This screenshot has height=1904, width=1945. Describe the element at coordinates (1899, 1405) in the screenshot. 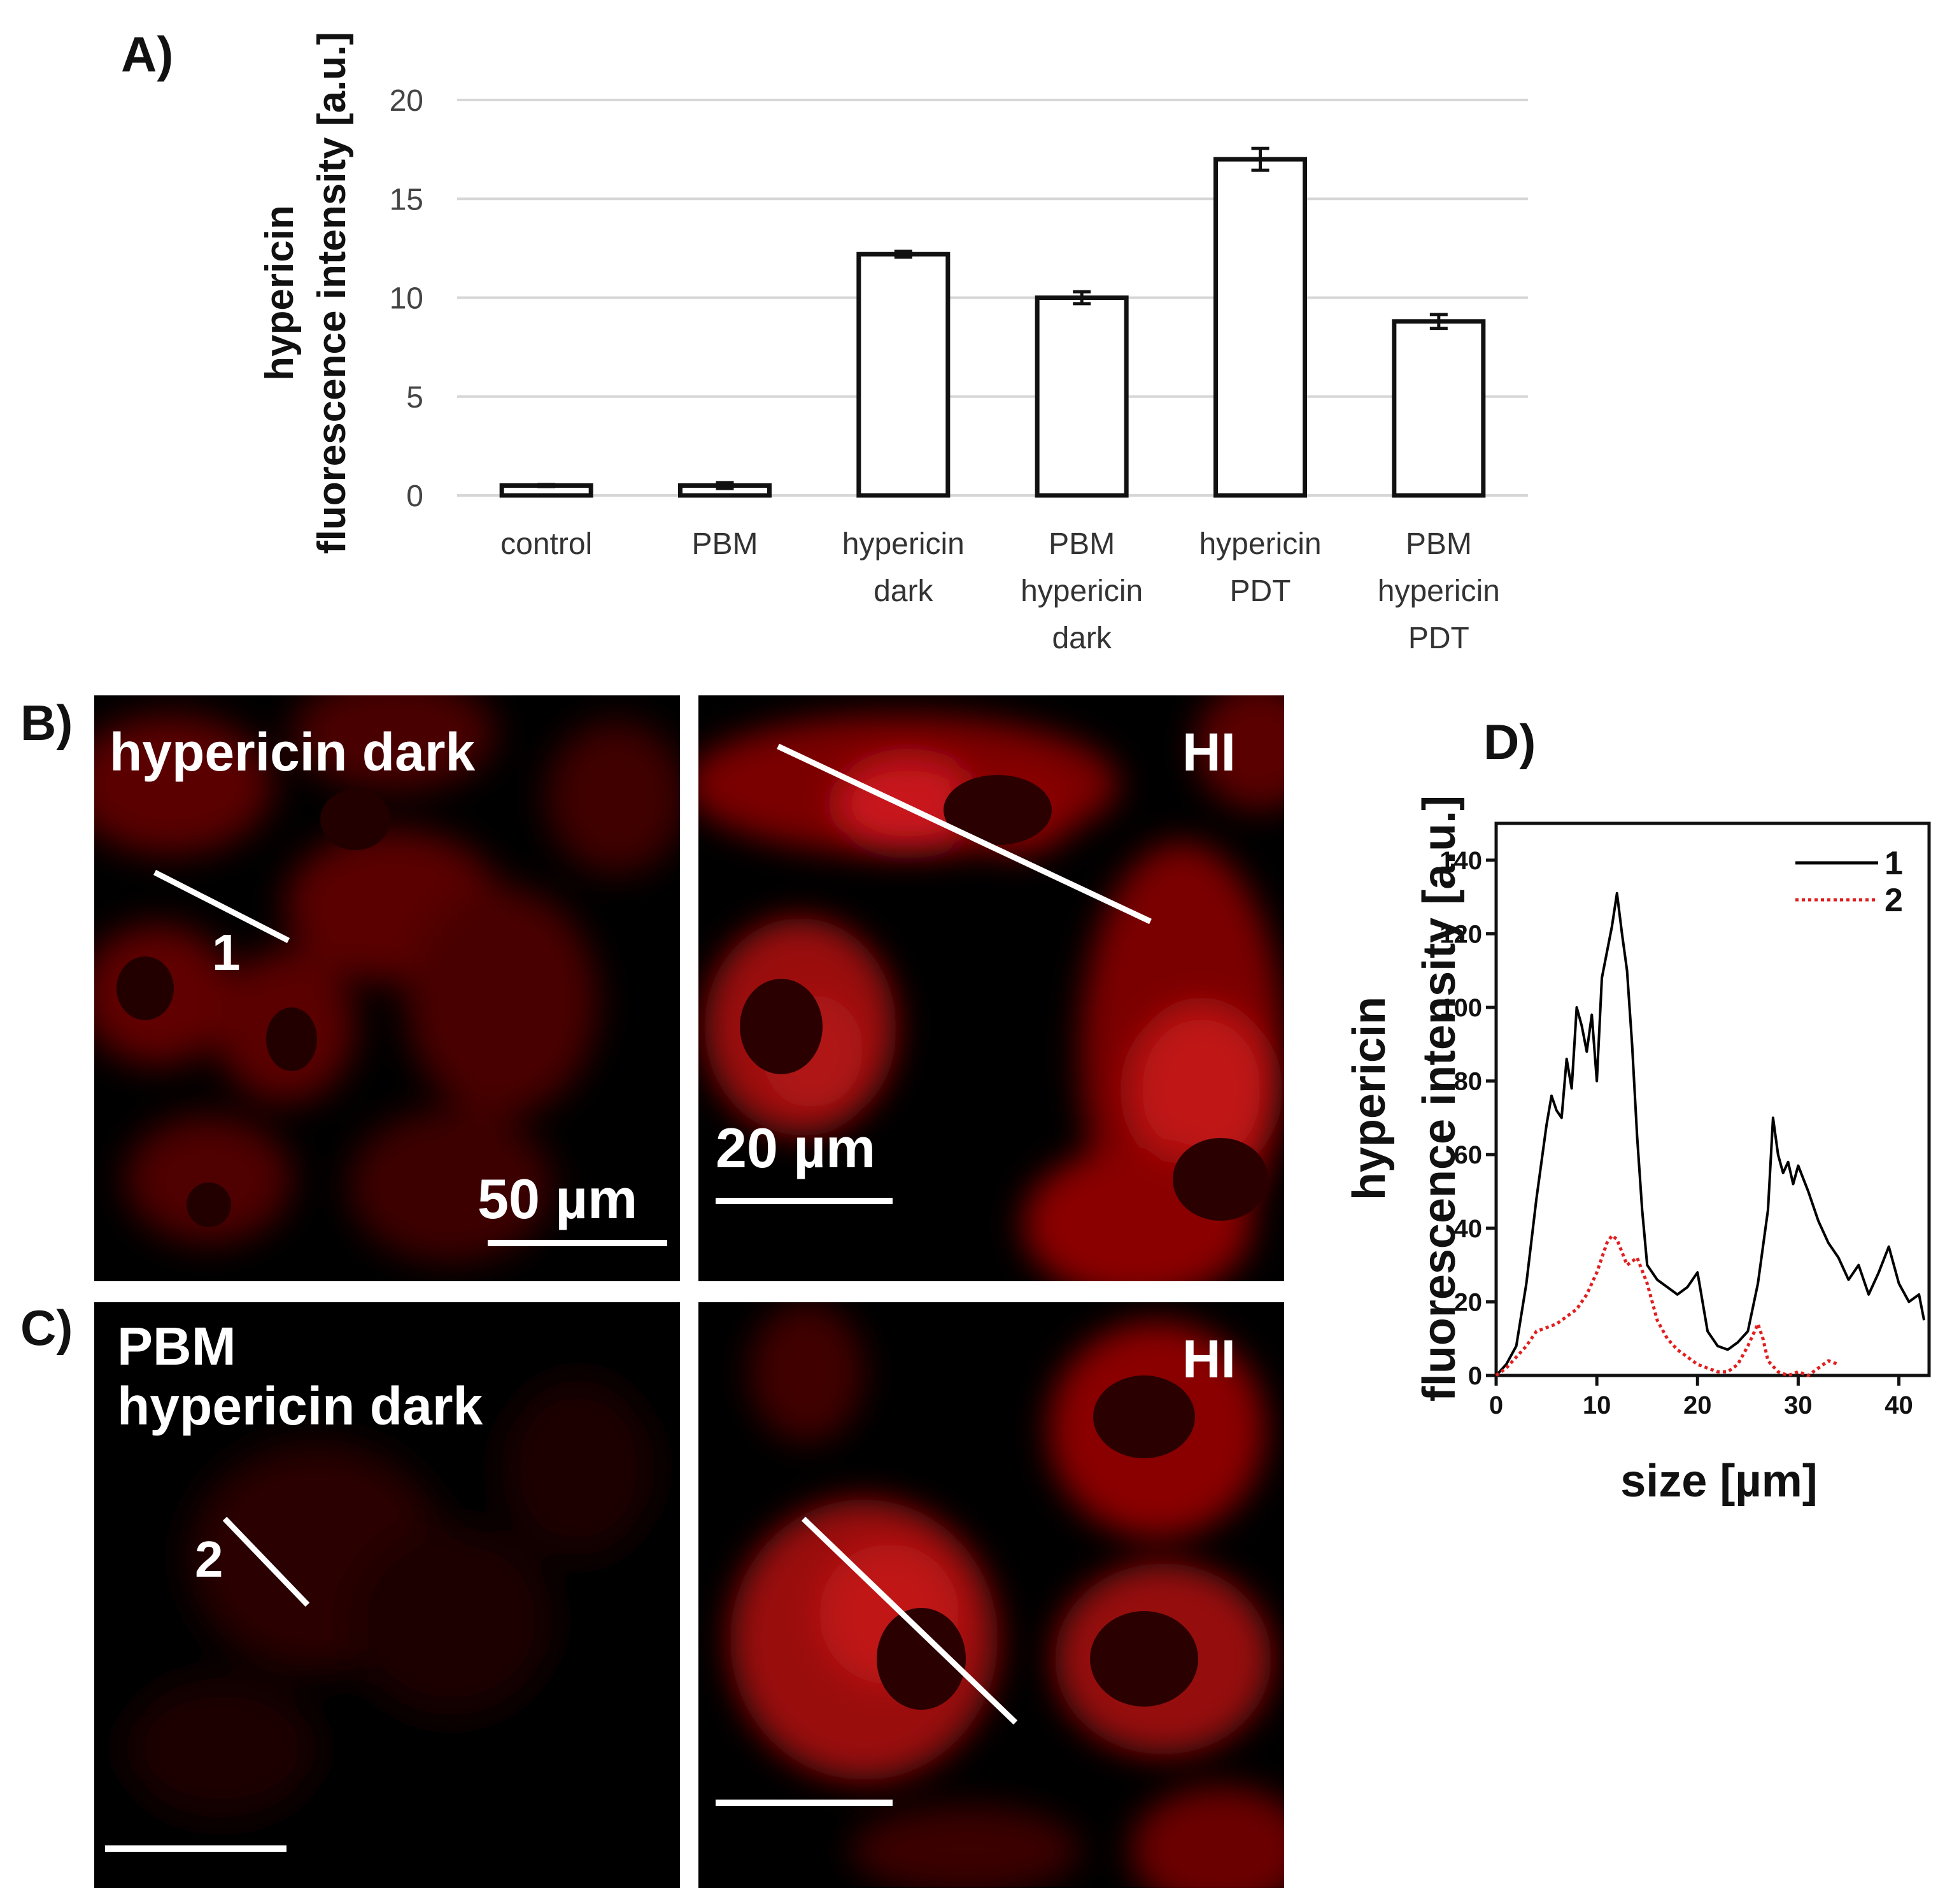

I see `x-tick-label: 40` at that location.